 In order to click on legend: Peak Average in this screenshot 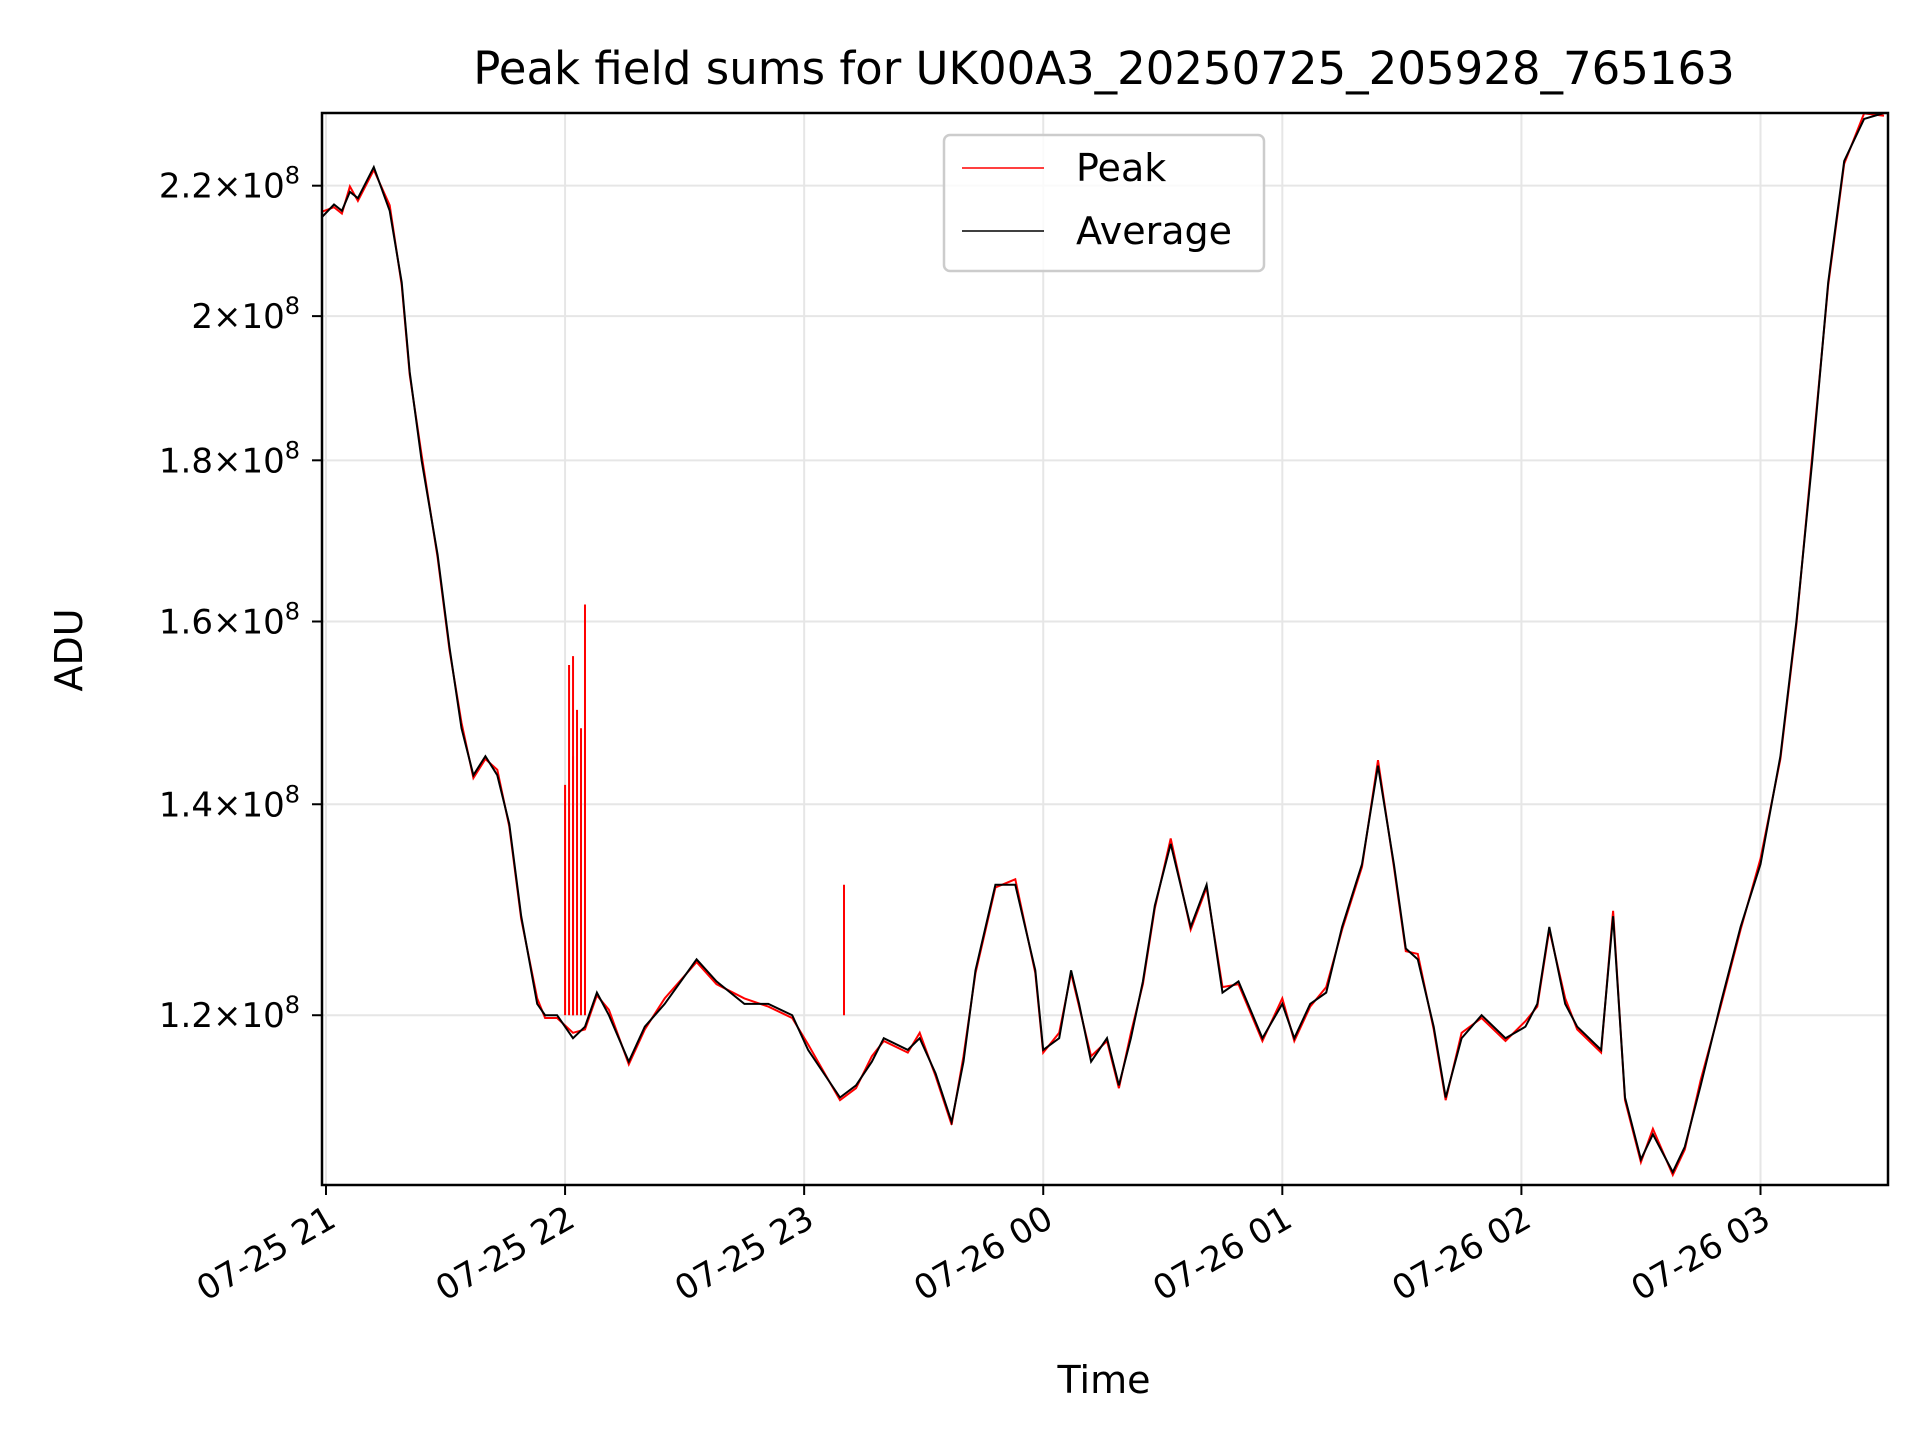, I will do `click(1104, 203)`.